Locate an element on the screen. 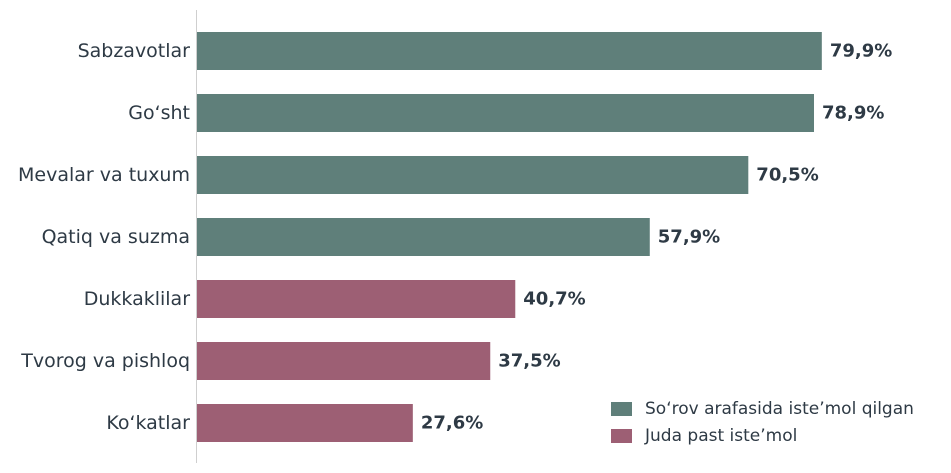 The height and width of the screenshot is (473, 951). value-label-5: 37,5% is located at coordinates (529, 361).